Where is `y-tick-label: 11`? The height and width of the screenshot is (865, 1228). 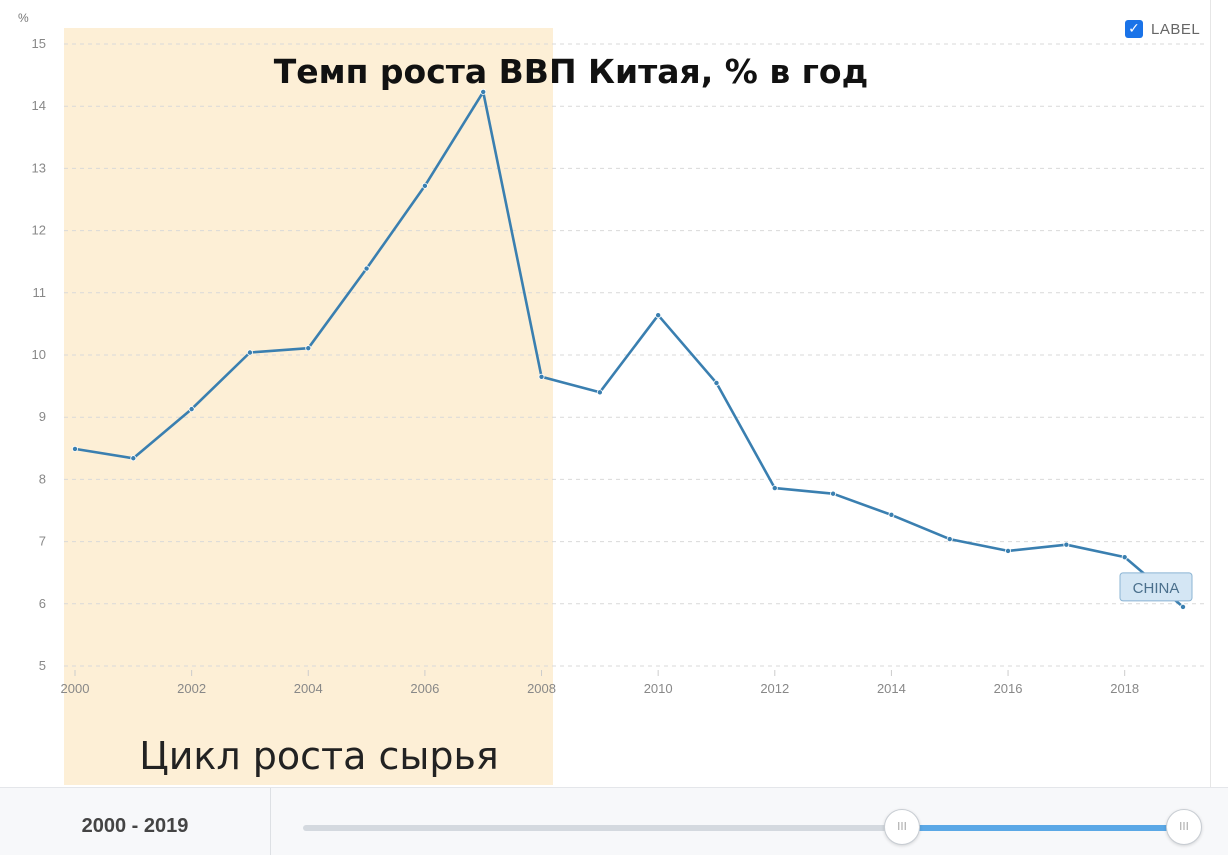 y-tick-label: 11 is located at coordinates (40, 292).